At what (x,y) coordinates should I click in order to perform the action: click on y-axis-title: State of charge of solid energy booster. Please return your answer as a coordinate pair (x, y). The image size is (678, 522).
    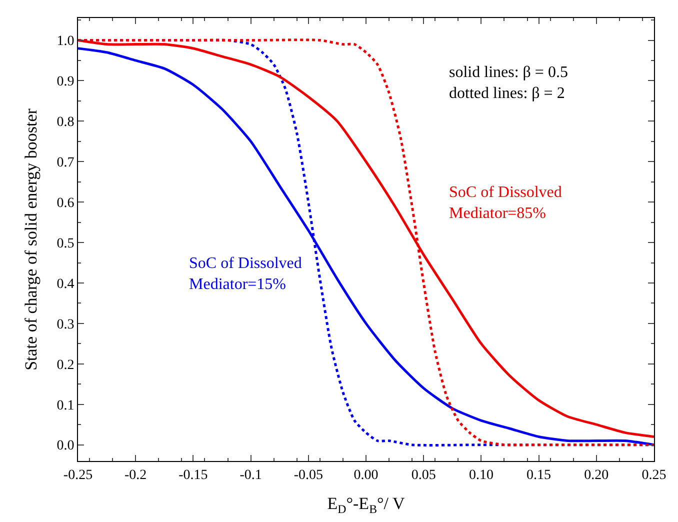
    Looking at the image, I should click on (30, 239).